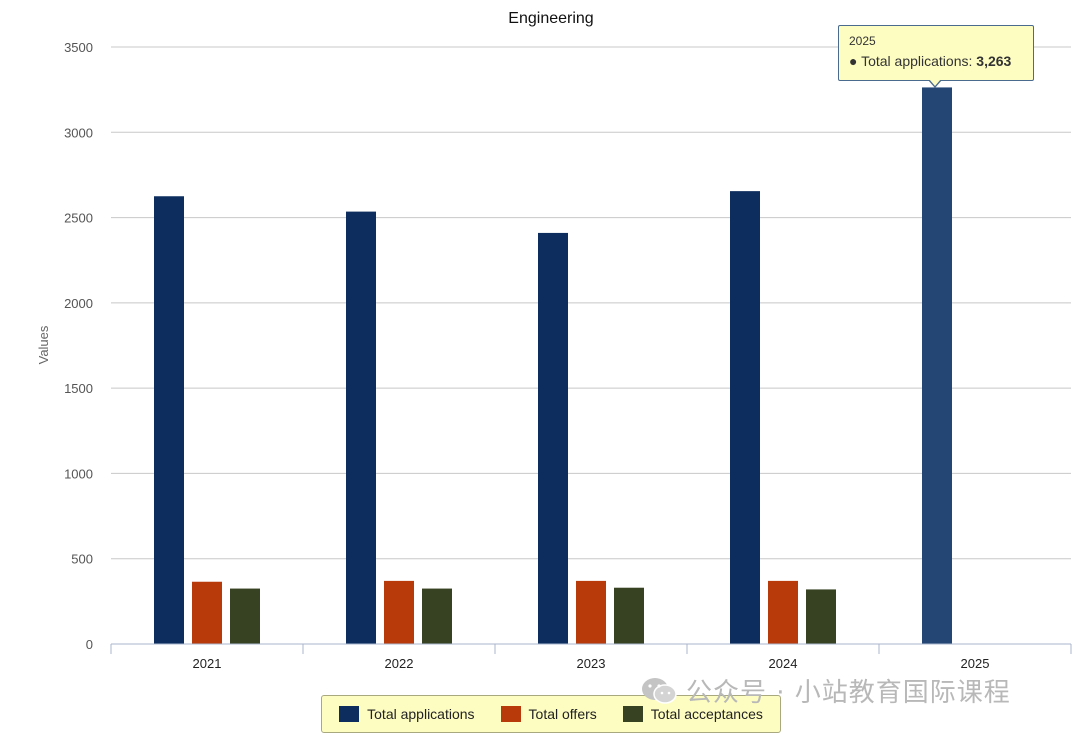 The height and width of the screenshot is (733, 1080). What do you see at coordinates (862, 41) in the screenshot?
I see `tooltip-category: 2025` at bounding box center [862, 41].